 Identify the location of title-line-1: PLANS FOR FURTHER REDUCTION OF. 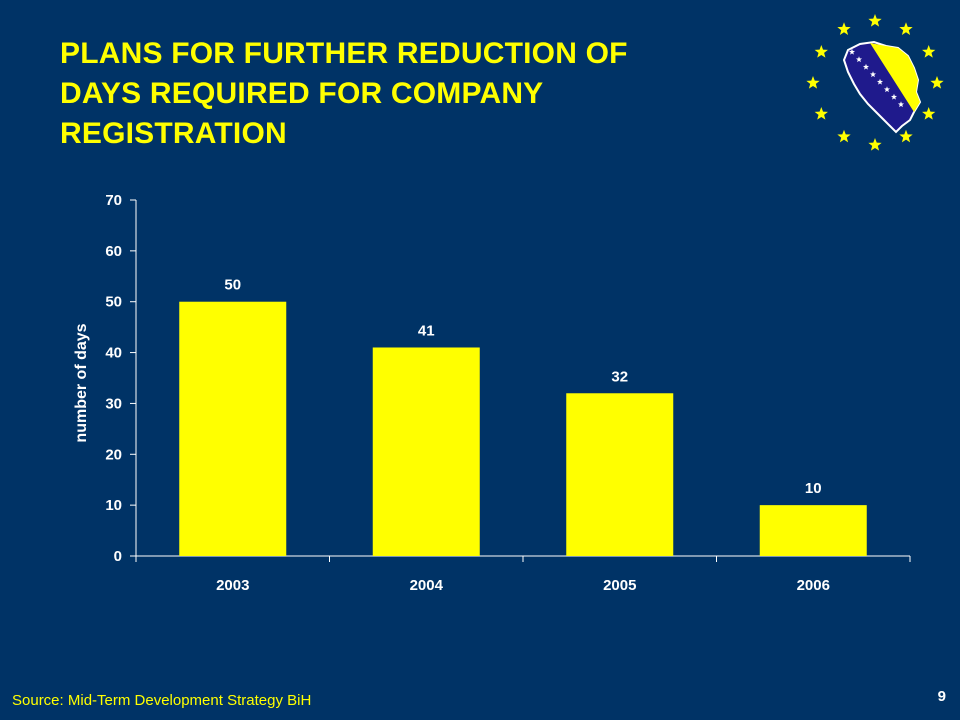
(344, 53).